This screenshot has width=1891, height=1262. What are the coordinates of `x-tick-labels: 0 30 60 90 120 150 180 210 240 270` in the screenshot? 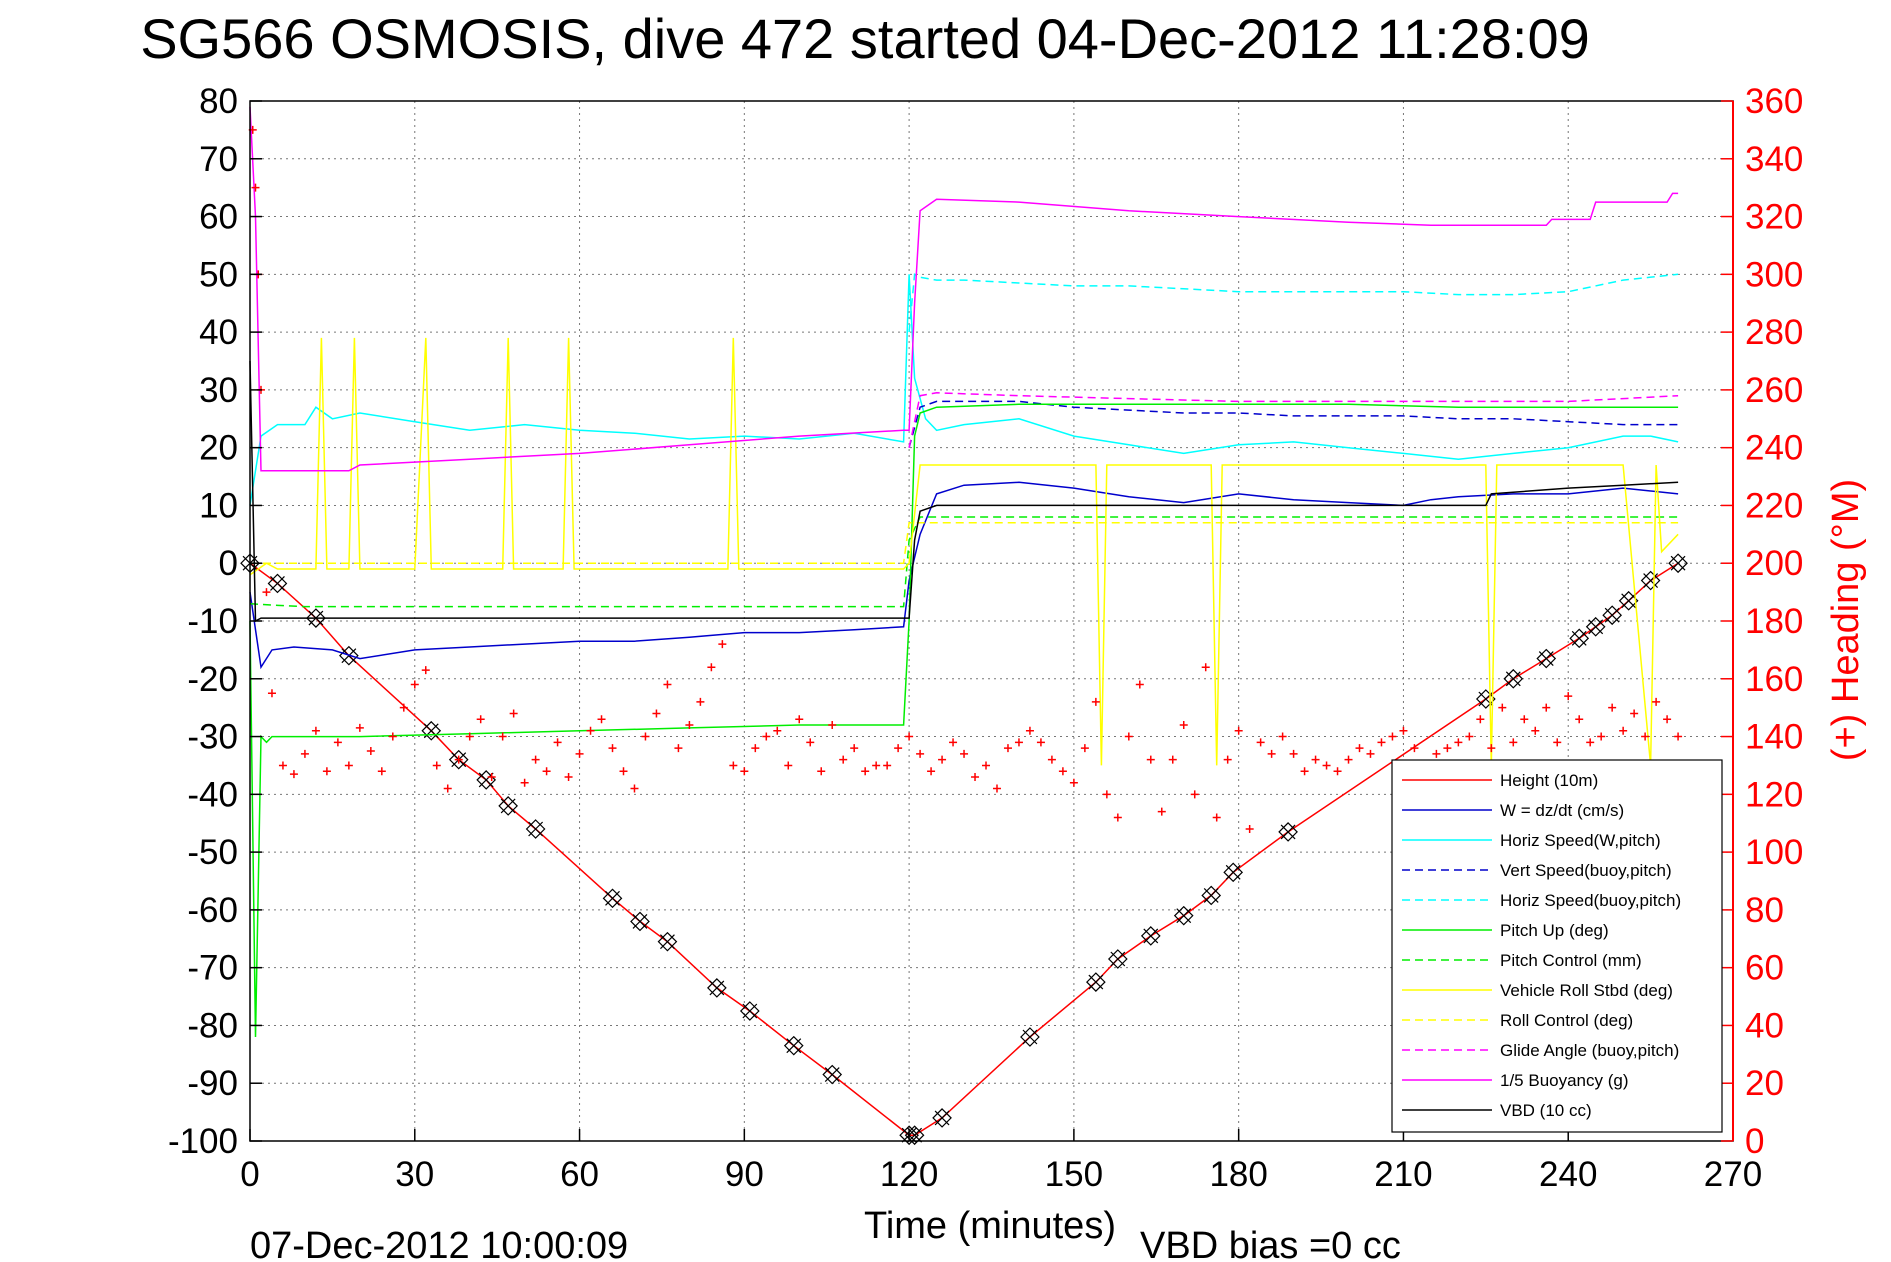 It's located at (1001, 1161).